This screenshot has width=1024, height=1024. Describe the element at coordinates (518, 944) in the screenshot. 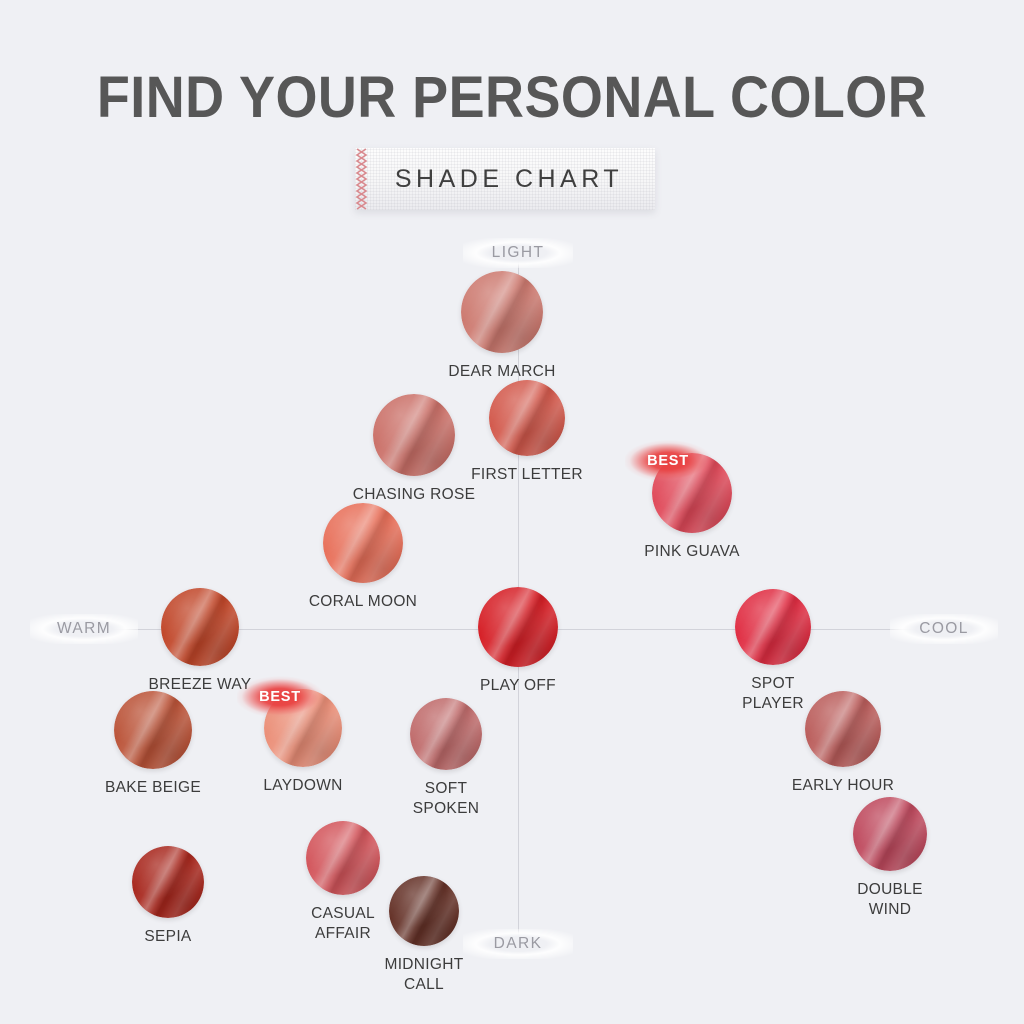

I see `axis-label-dark: DARK` at that location.